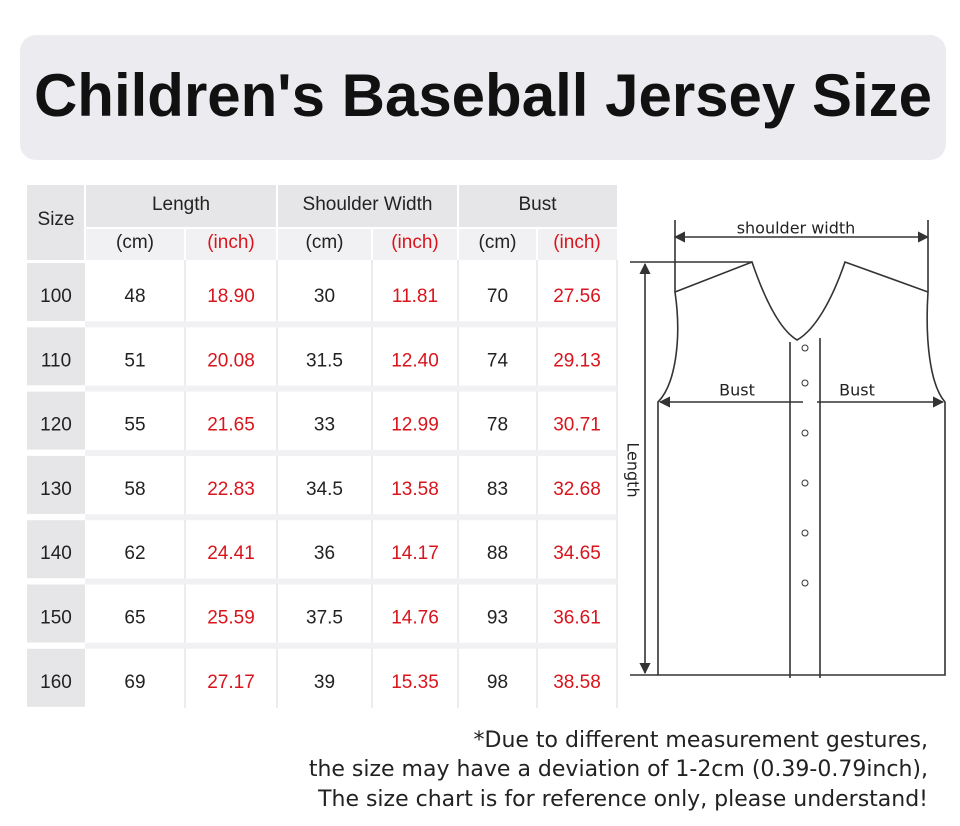 The width and height of the screenshot is (960, 826). What do you see at coordinates (415, 682) in the screenshot?
I see `table-cell: 15.35` at bounding box center [415, 682].